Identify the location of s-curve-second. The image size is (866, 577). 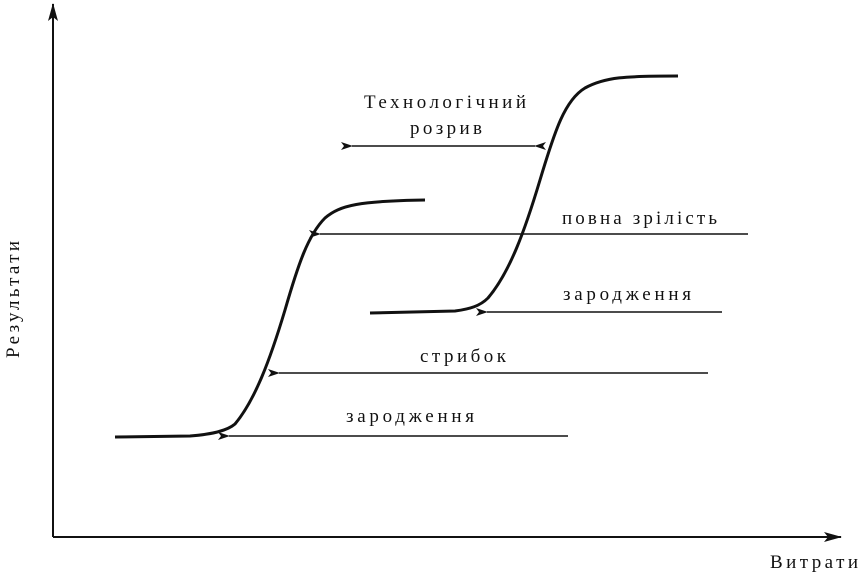
(524, 194).